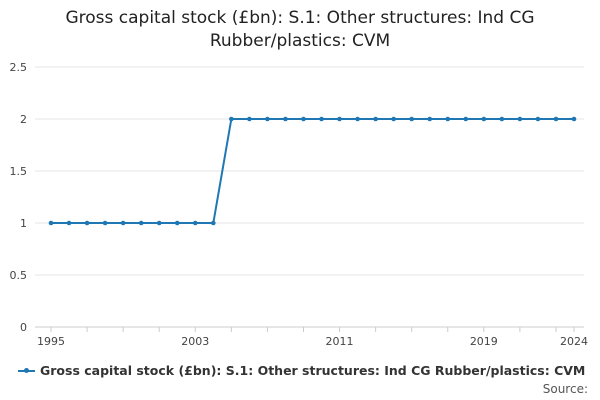  Describe the element at coordinates (19, 67) in the screenshot. I see `y-tick-label: 2.5` at that location.